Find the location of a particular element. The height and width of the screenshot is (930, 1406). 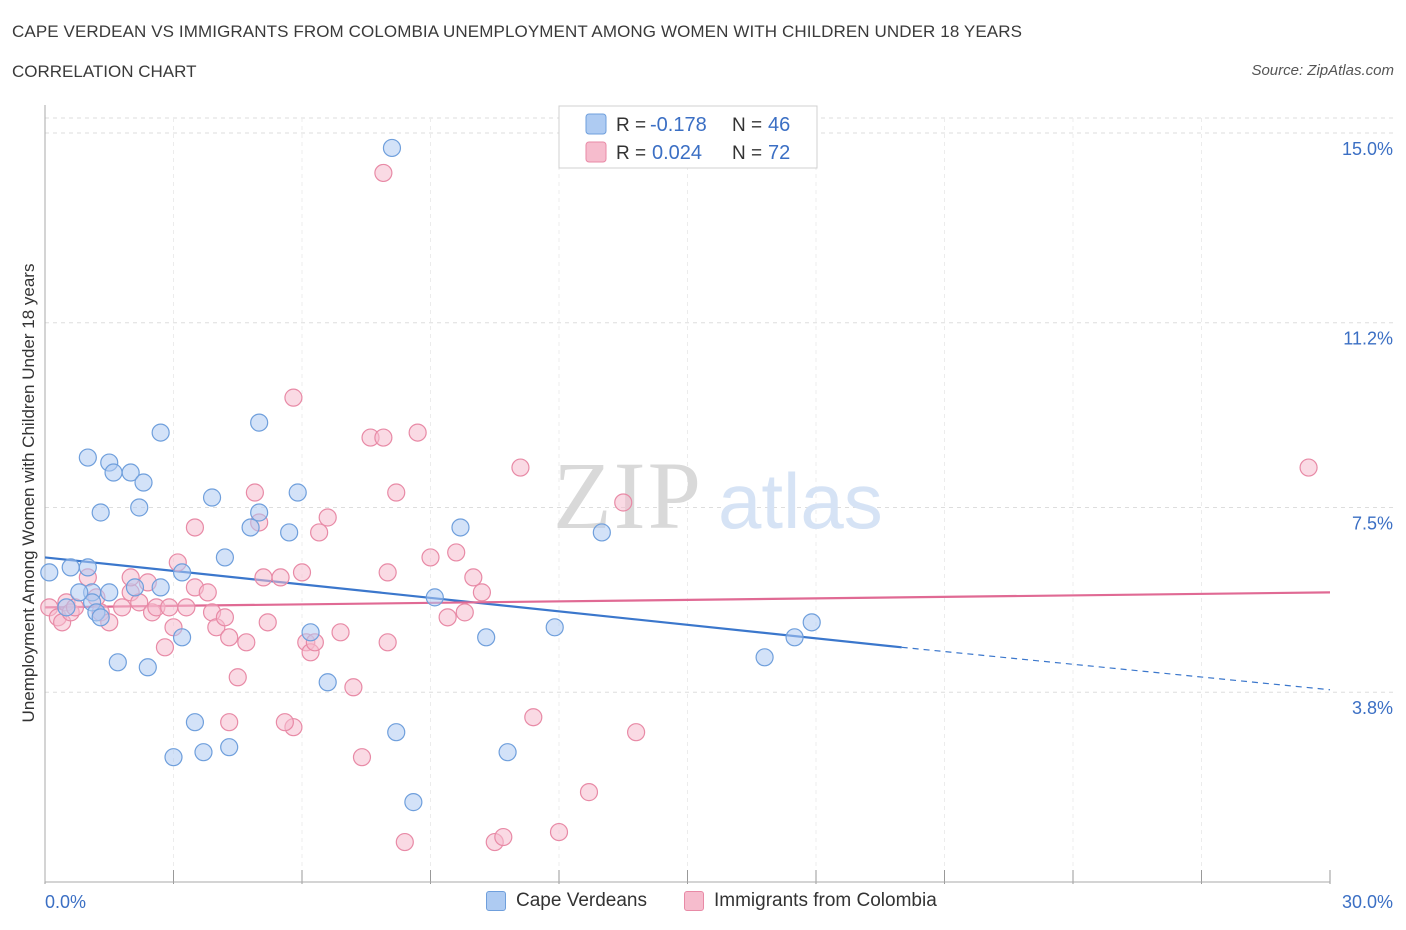

y-tick-label: 3.8% is located at coordinates (1372, 708).